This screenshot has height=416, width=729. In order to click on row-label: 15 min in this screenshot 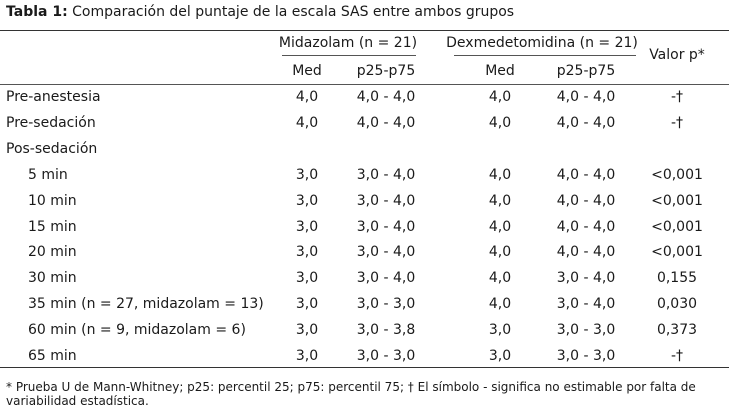, I will do `click(52, 227)`.